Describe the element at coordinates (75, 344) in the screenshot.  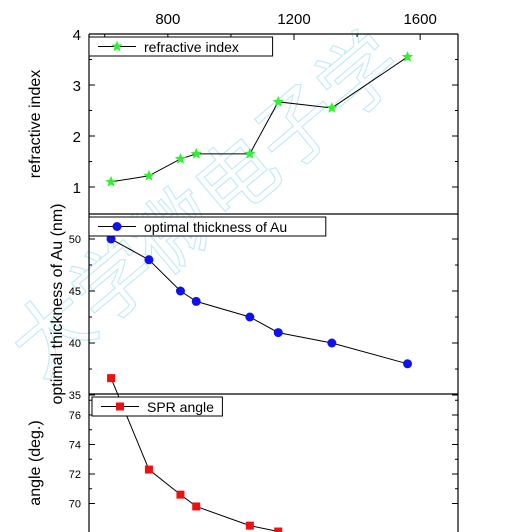
I see `y-tick-label-middle: 40` at that location.